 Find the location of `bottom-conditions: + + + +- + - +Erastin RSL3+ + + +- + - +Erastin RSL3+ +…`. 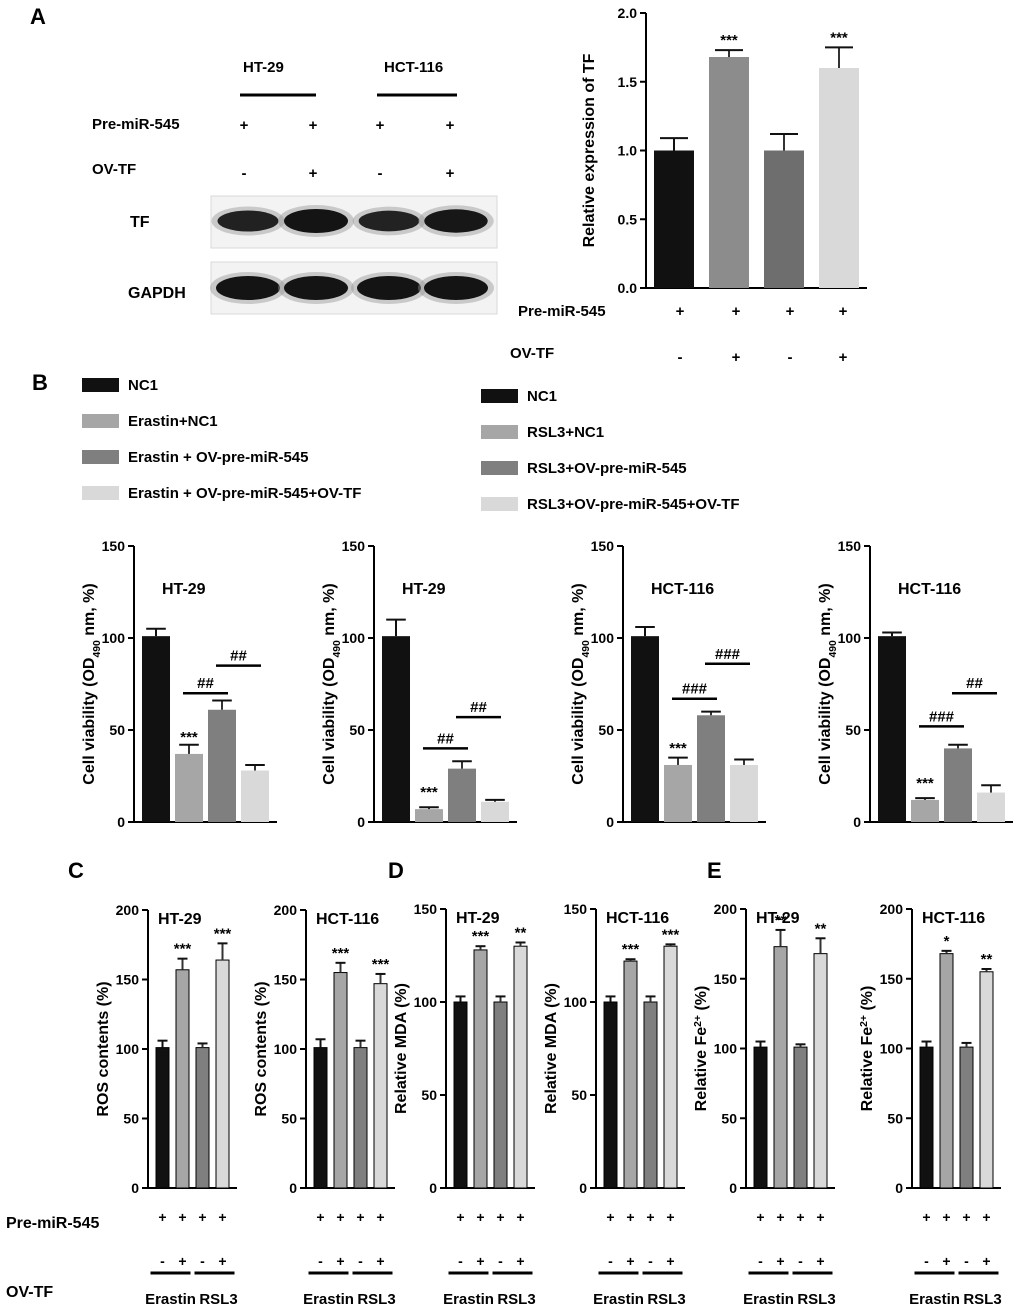

bottom-conditions: + + + +- + - +Erastin RSL3+ + + +- + - +Erastin RSL3+ +… is located at coordinates (573, 1258).